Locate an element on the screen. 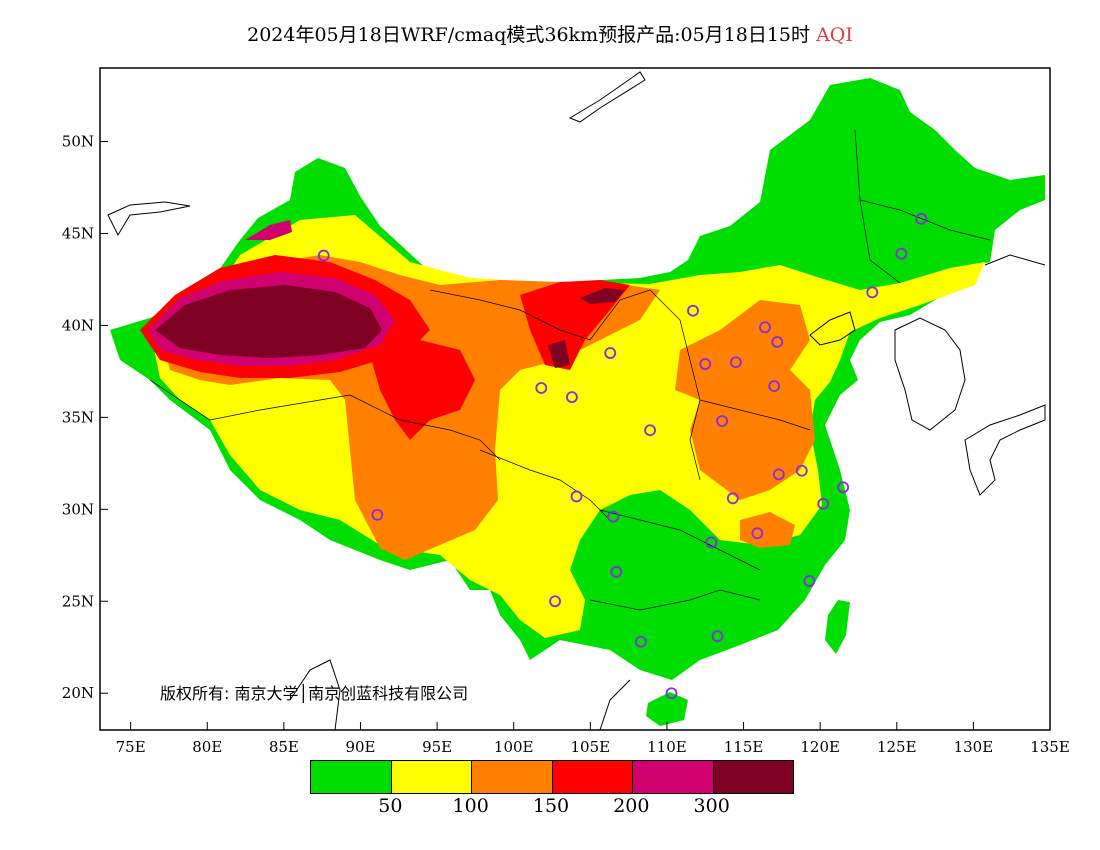 Image resolution: width=1100 pixels, height=850 pixels. boundary-northeast is located at coordinates (877, 206).